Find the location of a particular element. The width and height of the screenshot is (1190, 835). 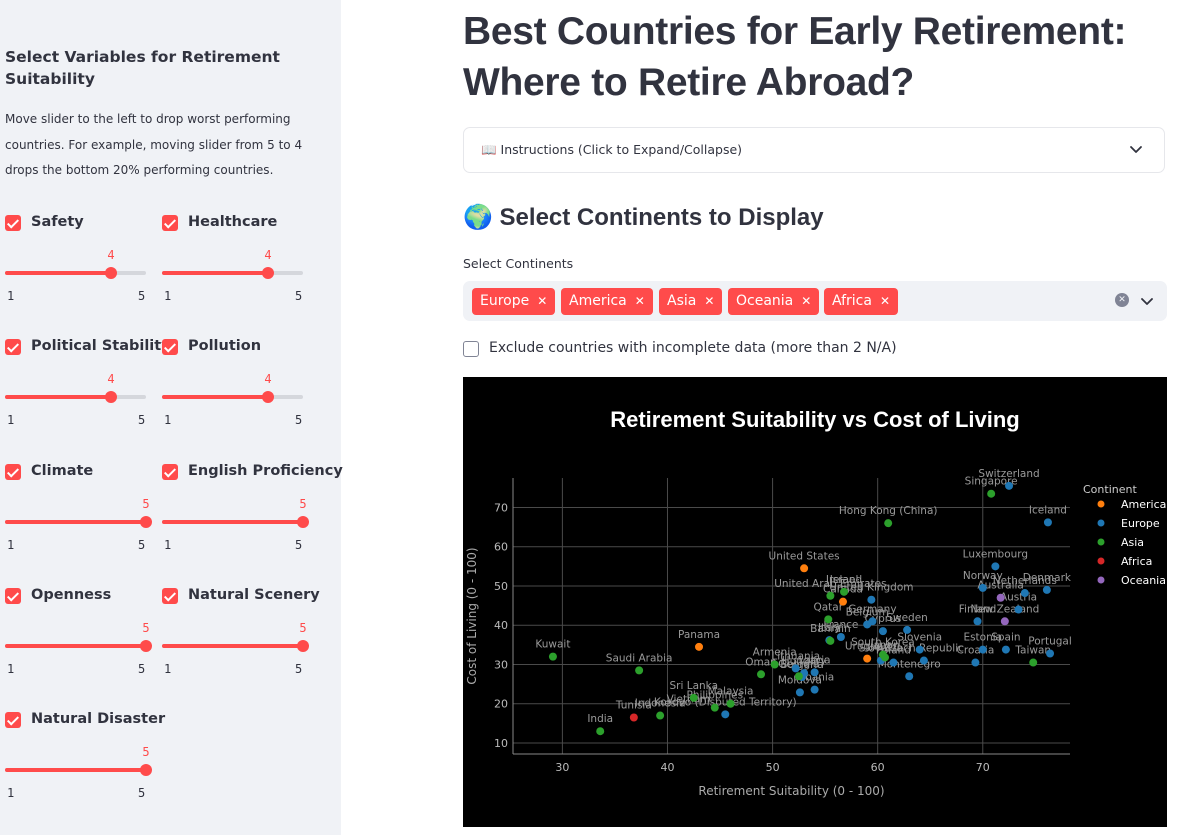

y-tick-label: 60 is located at coordinates (501, 547).